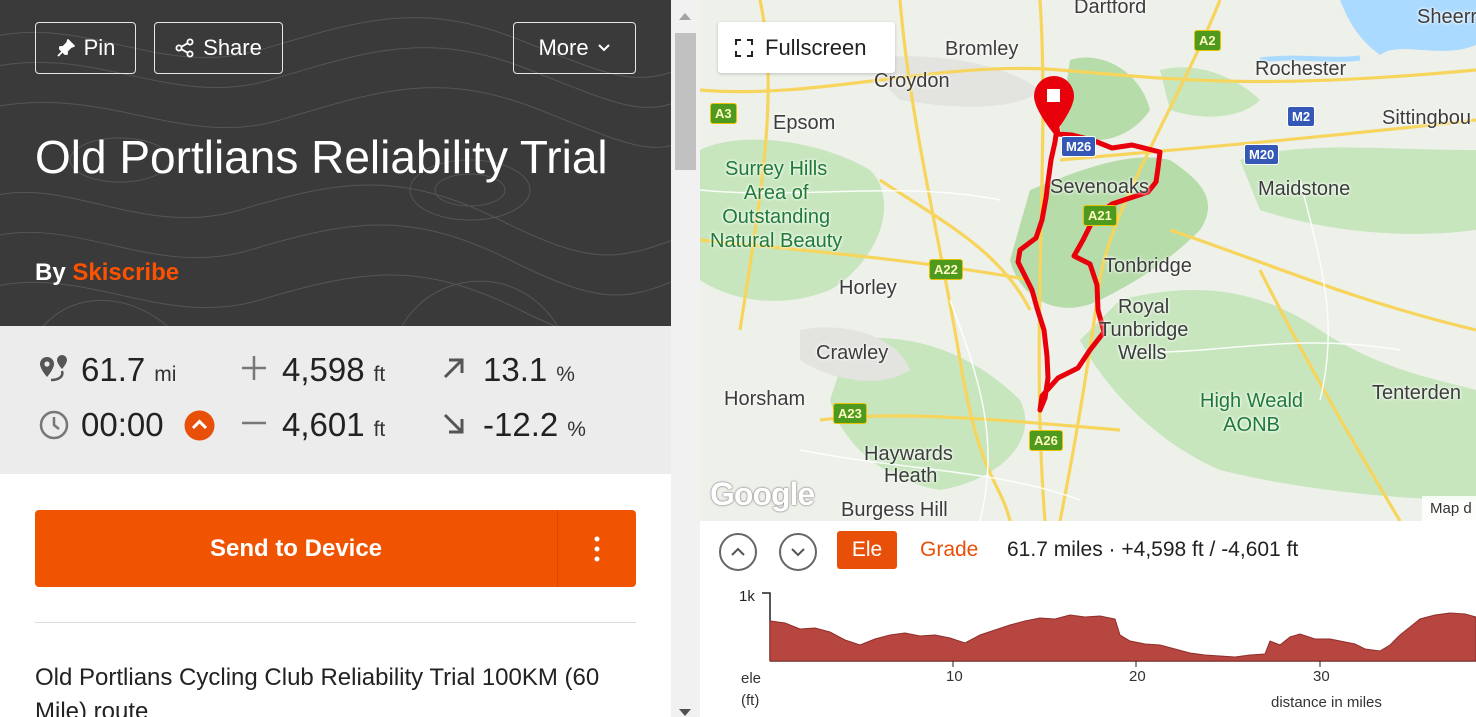 Image resolution: width=1476 pixels, height=717 pixels. I want to click on elevation-gain-value: 4,598, so click(323, 369).